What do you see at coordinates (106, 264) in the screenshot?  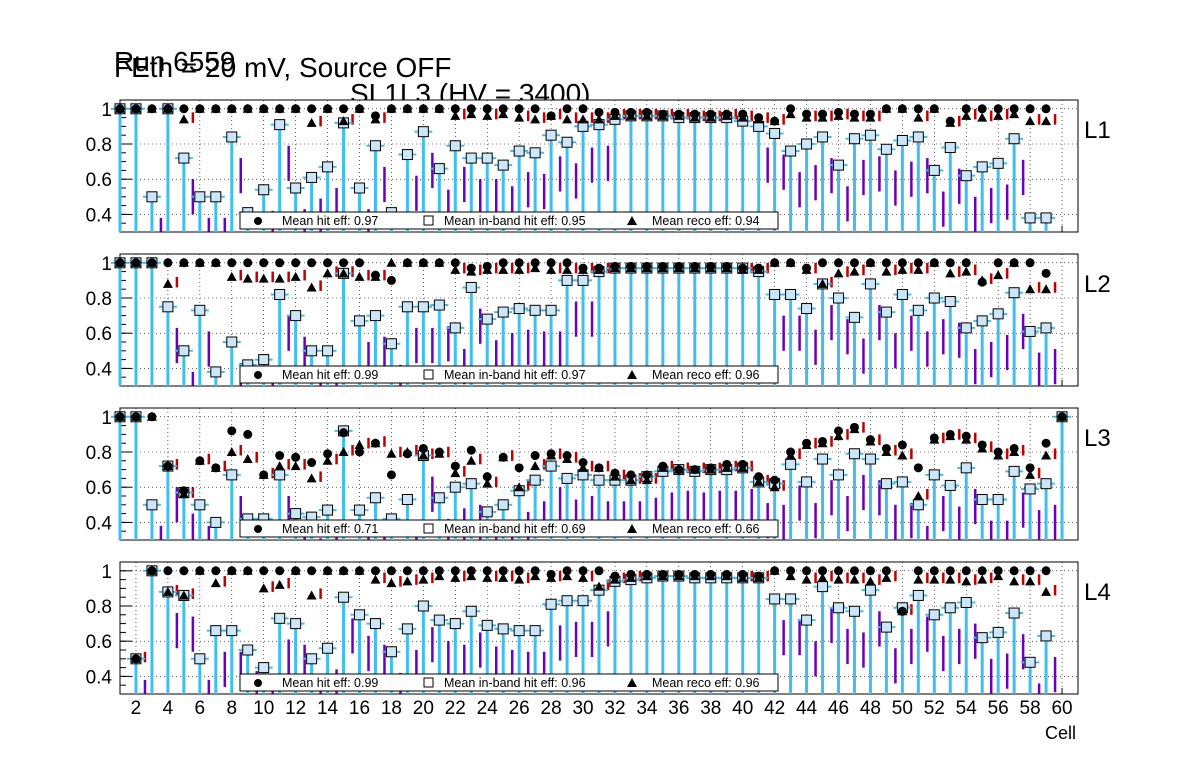 I see `y-tick-label: 1` at bounding box center [106, 264].